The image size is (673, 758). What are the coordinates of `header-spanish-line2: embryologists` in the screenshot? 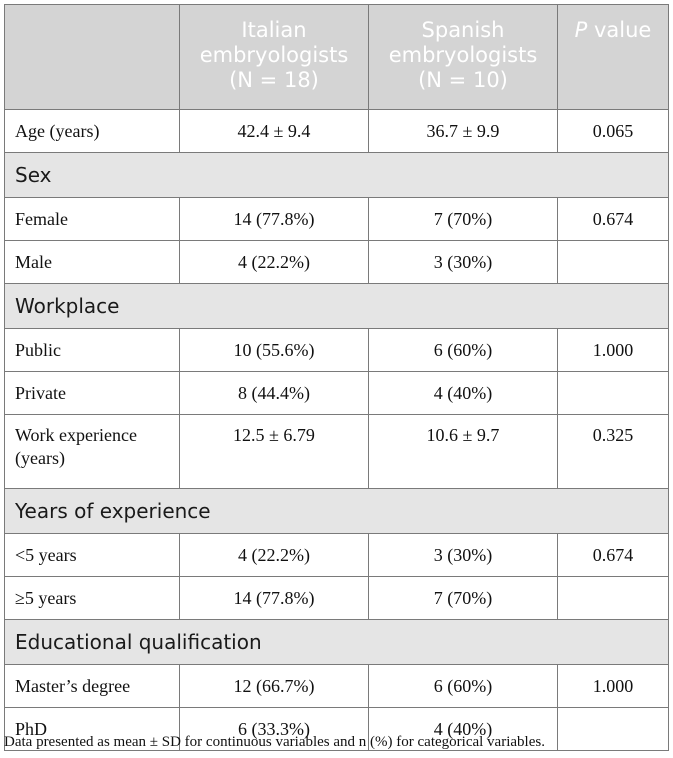 It's located at (463, 55).